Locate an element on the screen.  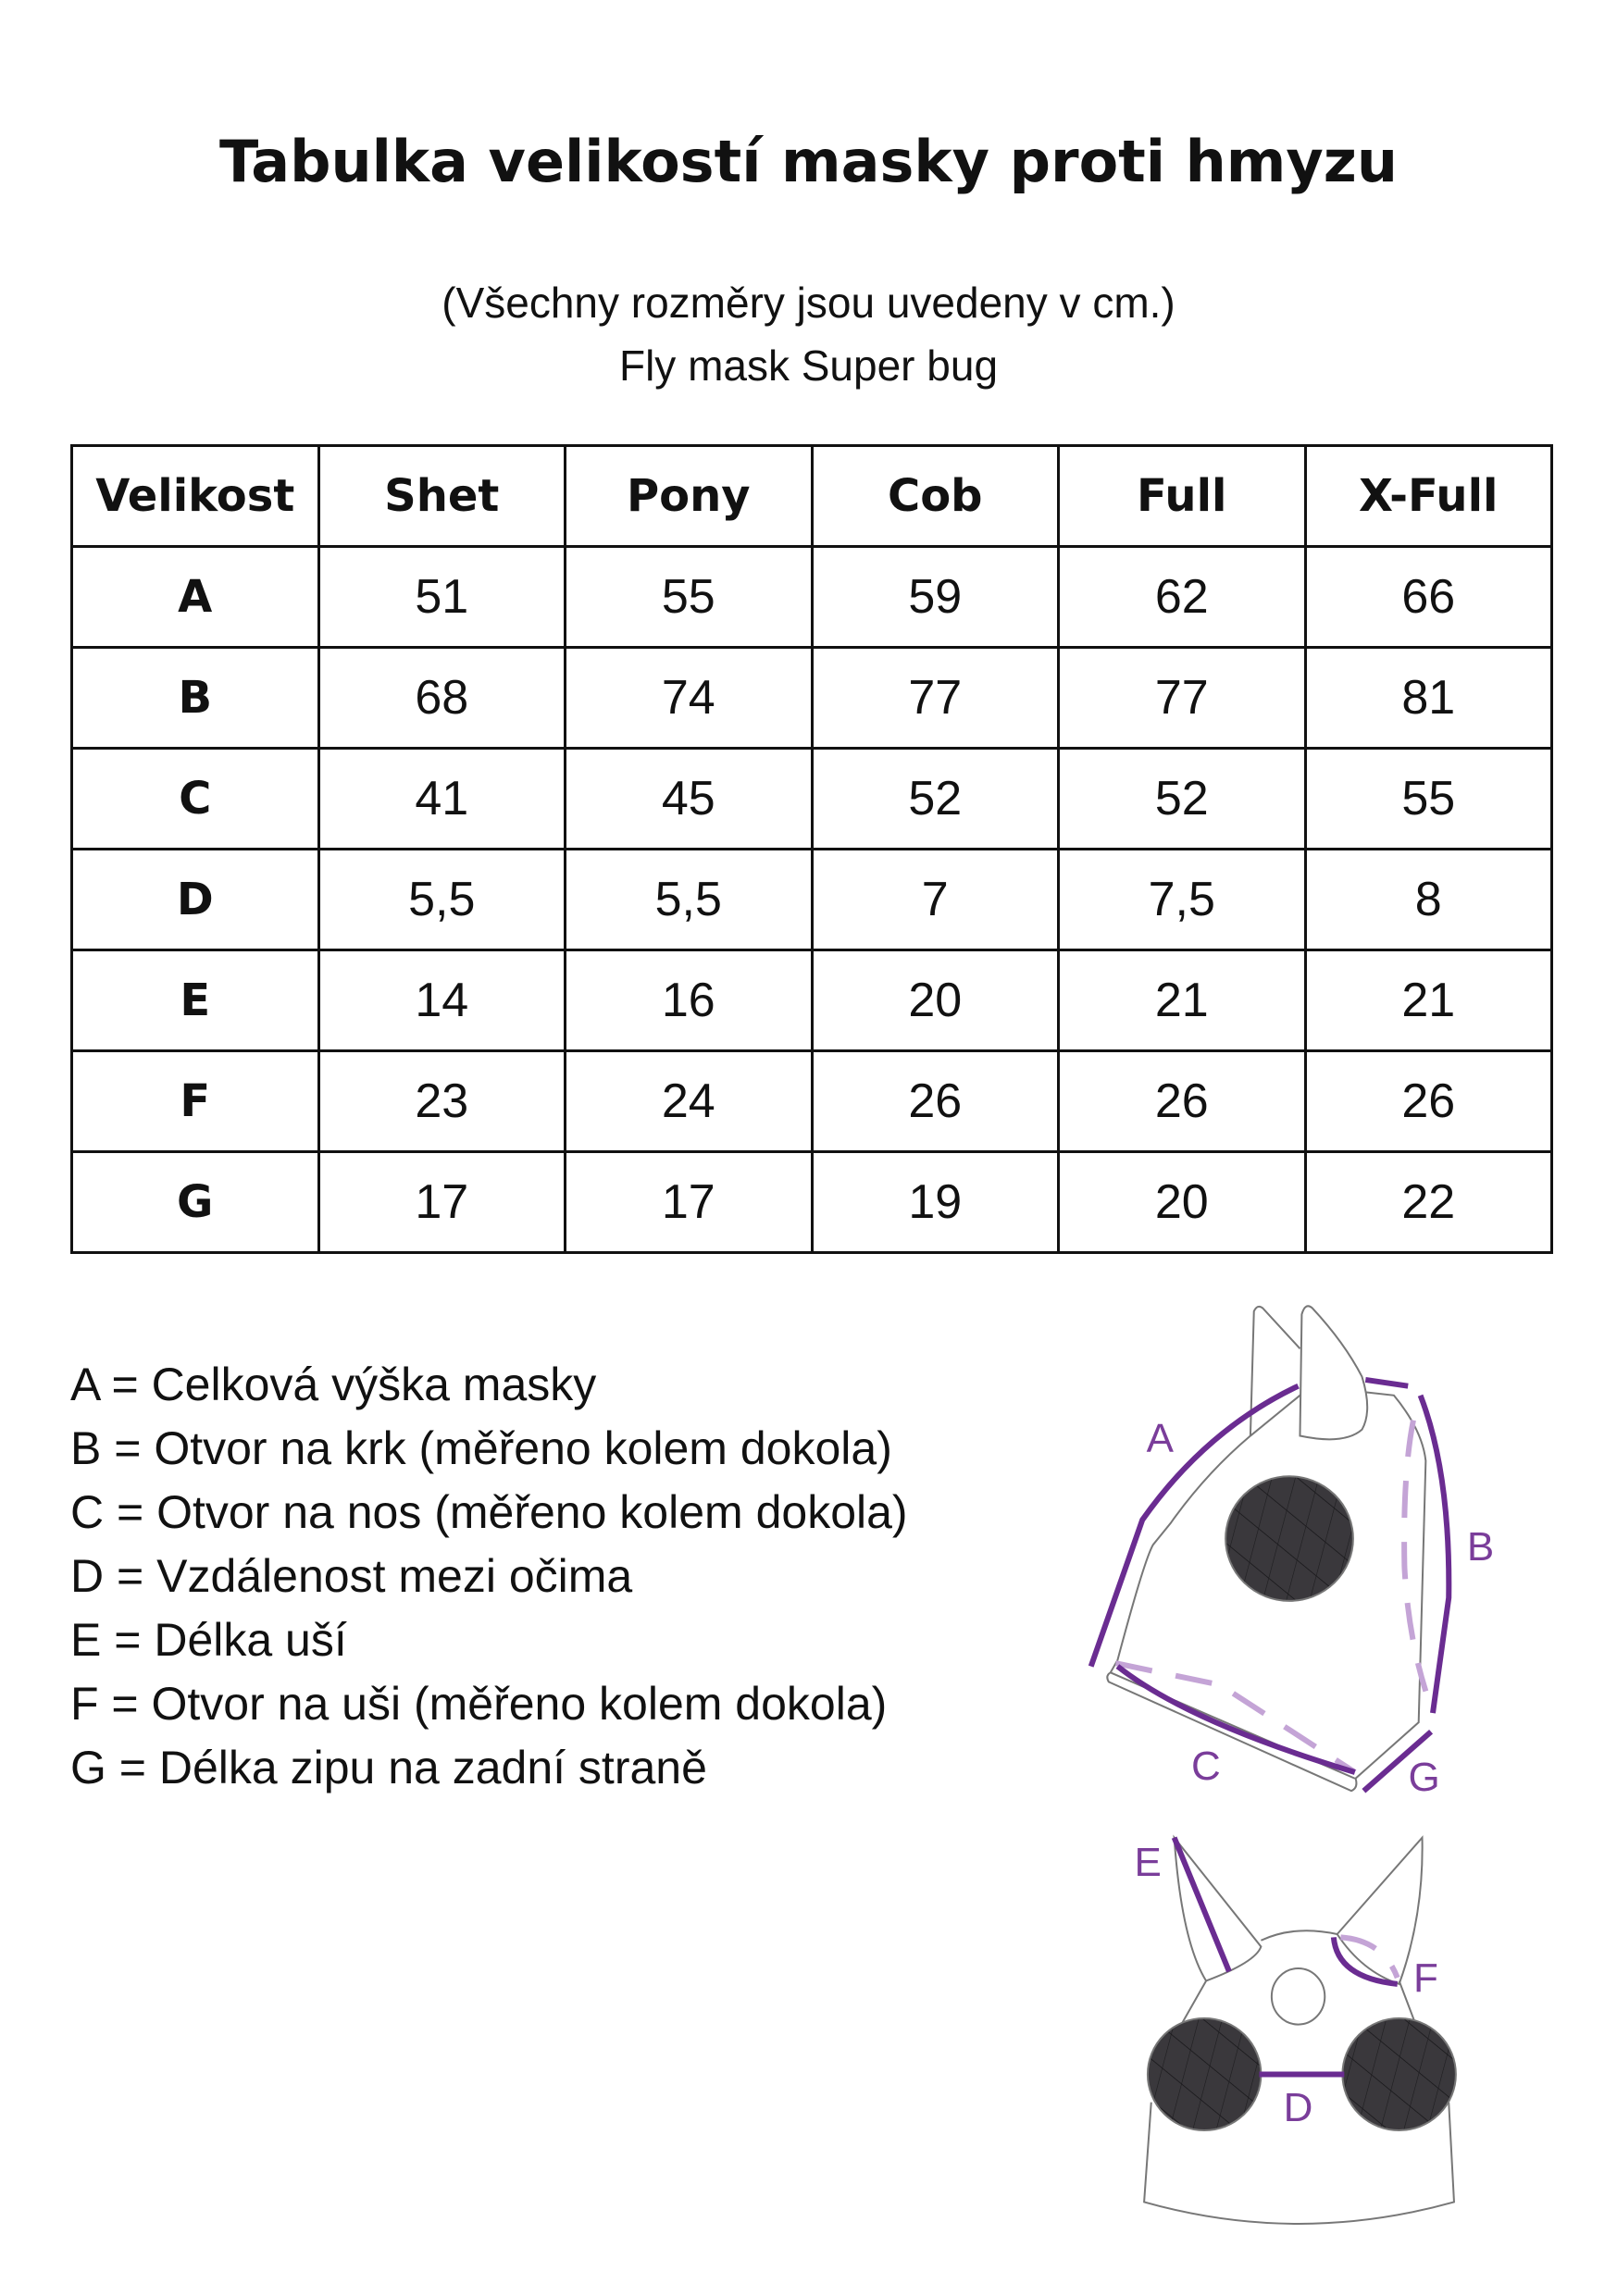
table-row: B 68 74 77 77 81 is located at coordinates (812, 698).